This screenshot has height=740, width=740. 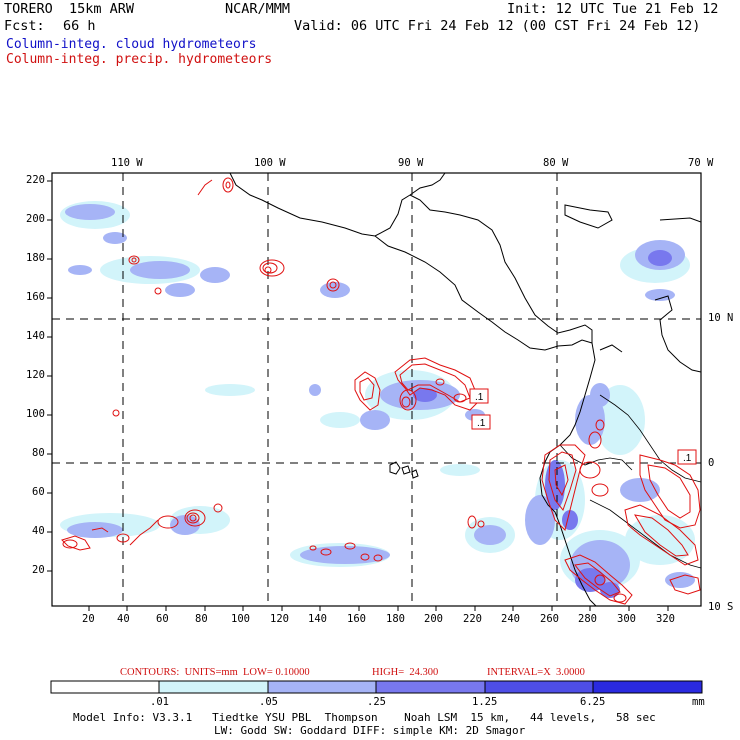 I want to click on colorbar-label: 1.25, so click(x=485, y=702).